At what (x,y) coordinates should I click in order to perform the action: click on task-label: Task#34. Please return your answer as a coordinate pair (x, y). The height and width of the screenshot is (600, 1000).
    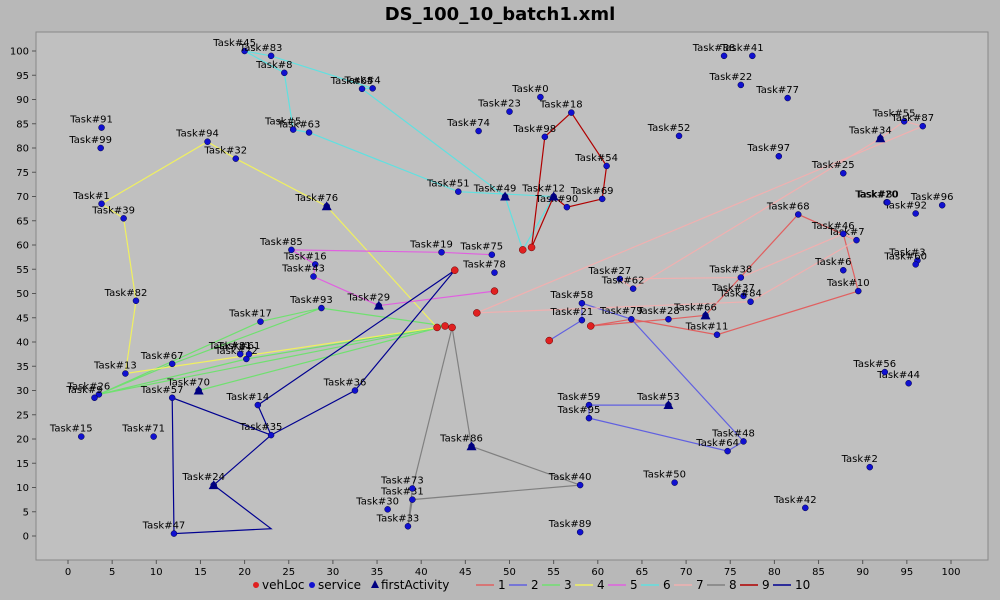
    Looking at the image, I should click on (870, 130).